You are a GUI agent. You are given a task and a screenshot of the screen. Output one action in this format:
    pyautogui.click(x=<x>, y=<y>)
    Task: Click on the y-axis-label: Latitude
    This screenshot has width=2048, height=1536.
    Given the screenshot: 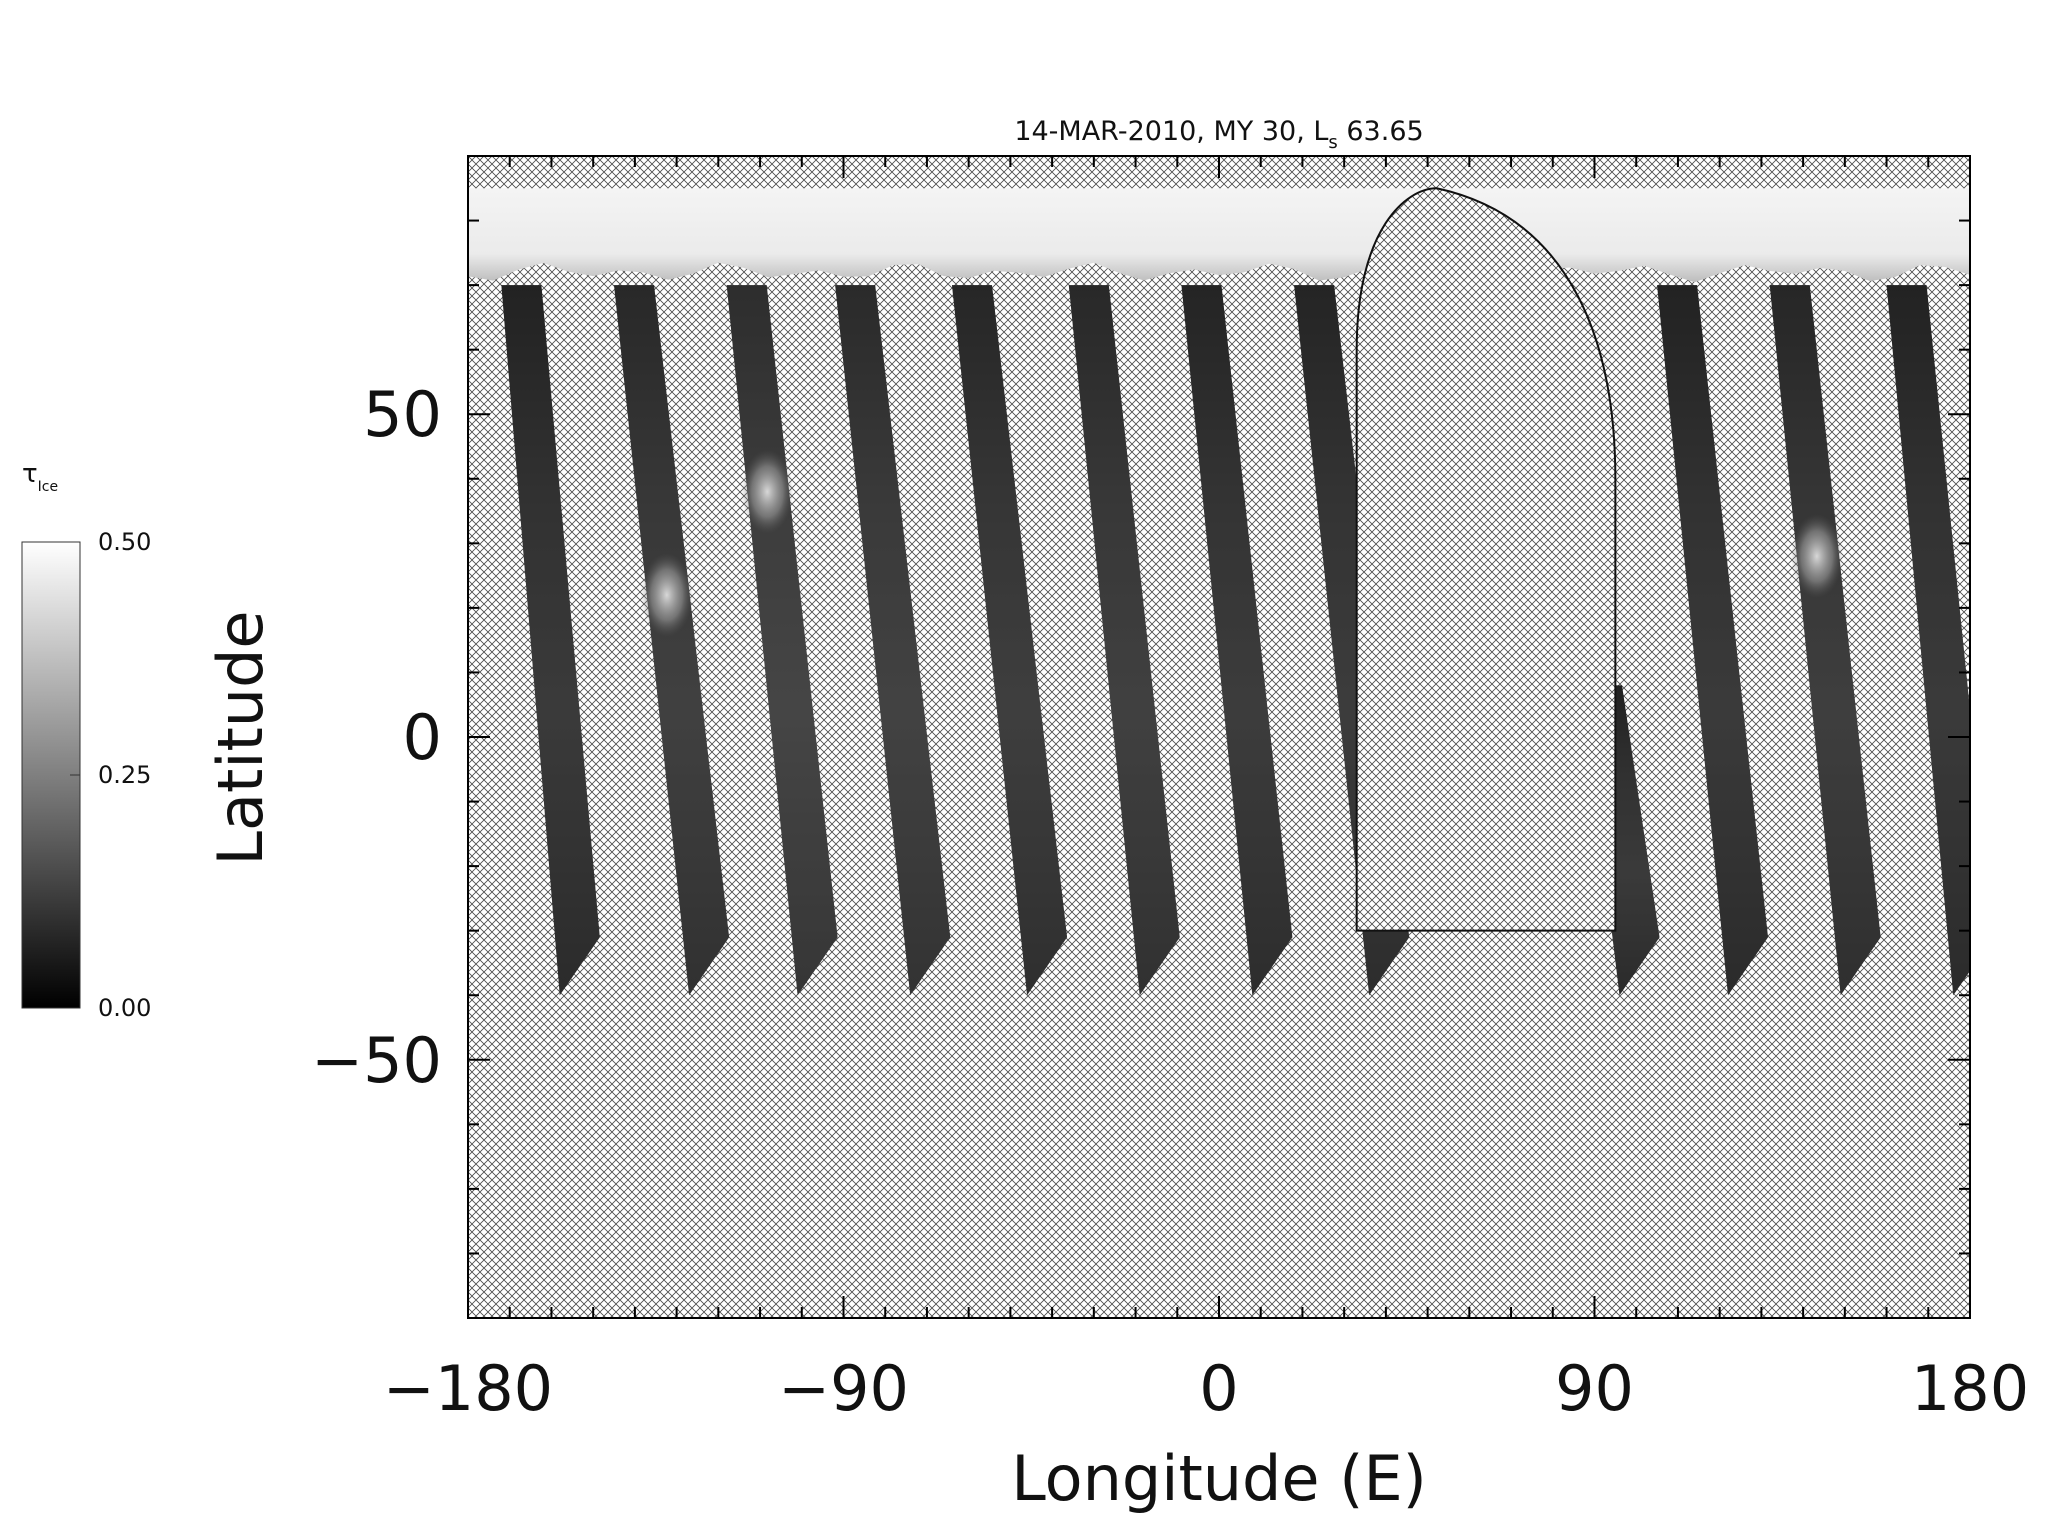 What is the action you would take?
    pyautogui.click(x=240, y=737)
    